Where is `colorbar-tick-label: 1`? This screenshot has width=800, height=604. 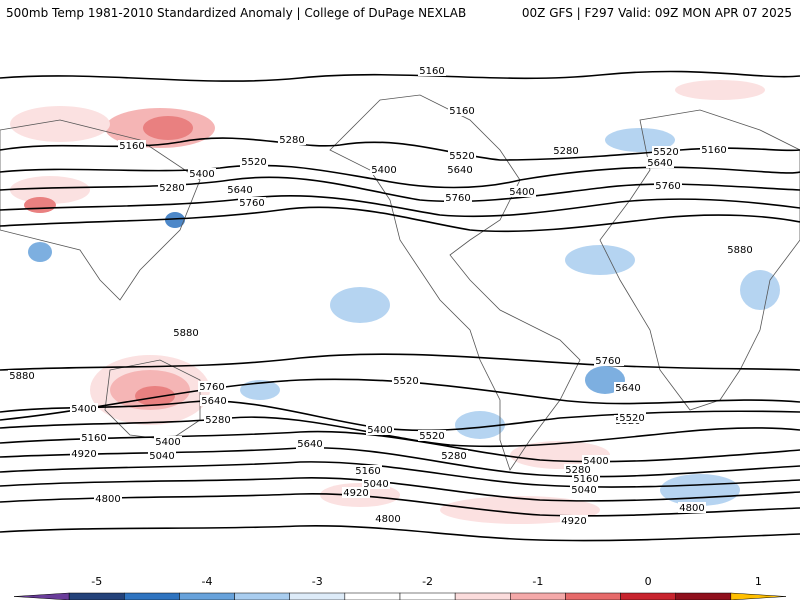 colorbar-tick-label: 1 is located at coordinates (758, 581).